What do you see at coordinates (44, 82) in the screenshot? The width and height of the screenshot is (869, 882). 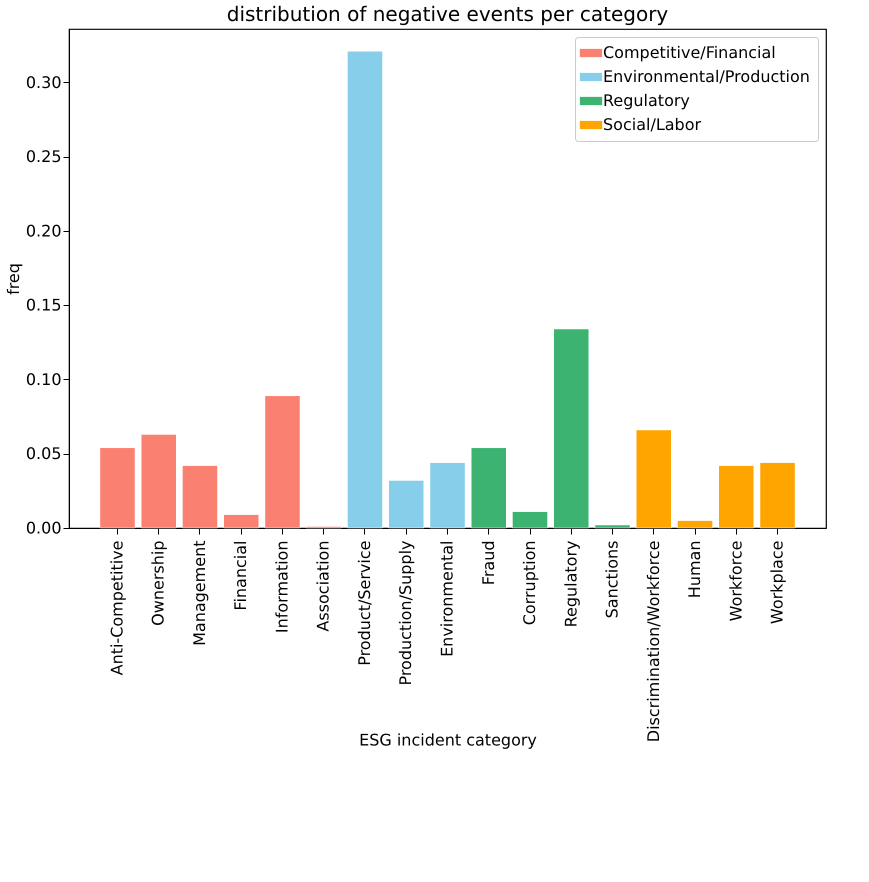 I see `y-tick-label: 0.30` at bounding box center [44, 82].